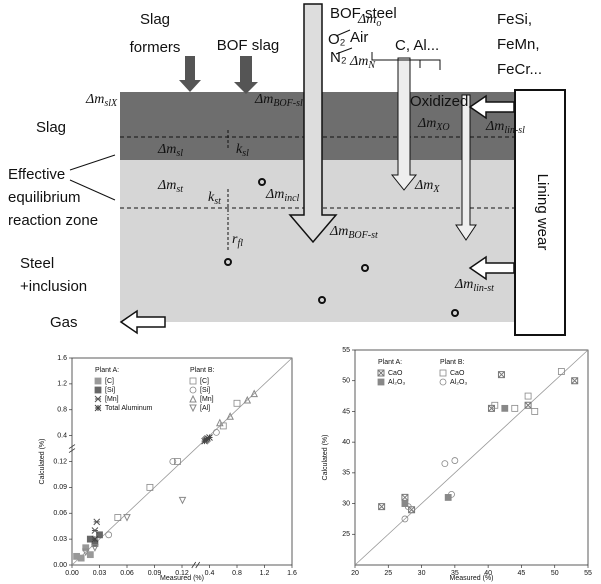 This screenshot has width=601, height=584. What do you see at coordinates (129, 408) in the screenshot?
I see `legend-label: Total Aluminum` at bounding box center [129, 408].